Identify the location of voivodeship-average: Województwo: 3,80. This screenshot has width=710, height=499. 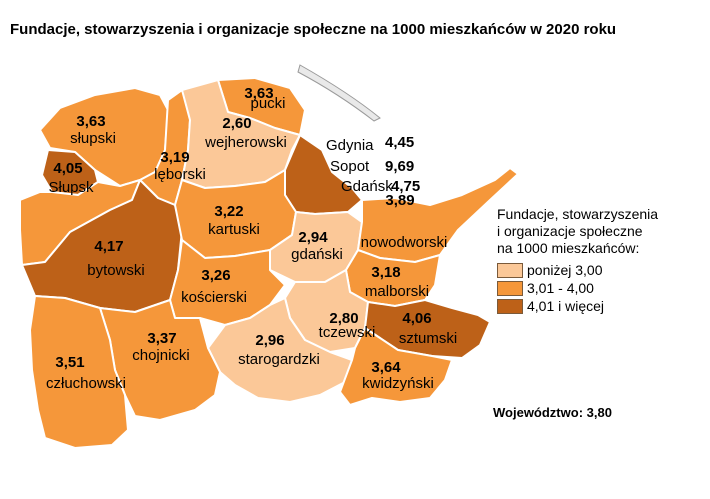
(552, 412).